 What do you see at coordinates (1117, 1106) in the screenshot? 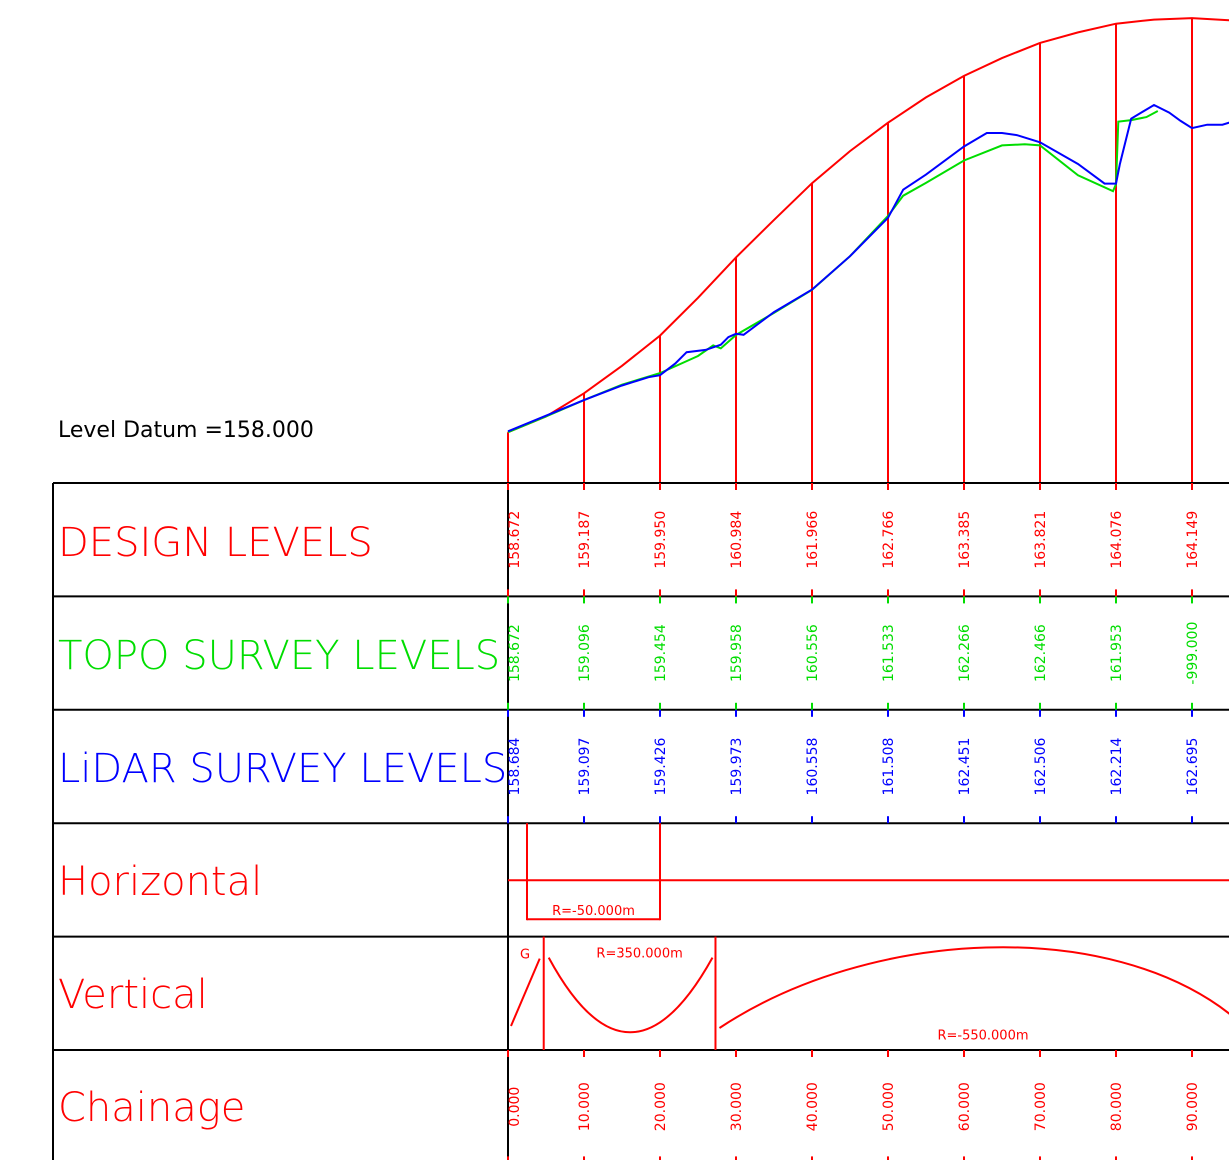
I see `chainage-value: 80.000` at bounding box center [1117, 1106].